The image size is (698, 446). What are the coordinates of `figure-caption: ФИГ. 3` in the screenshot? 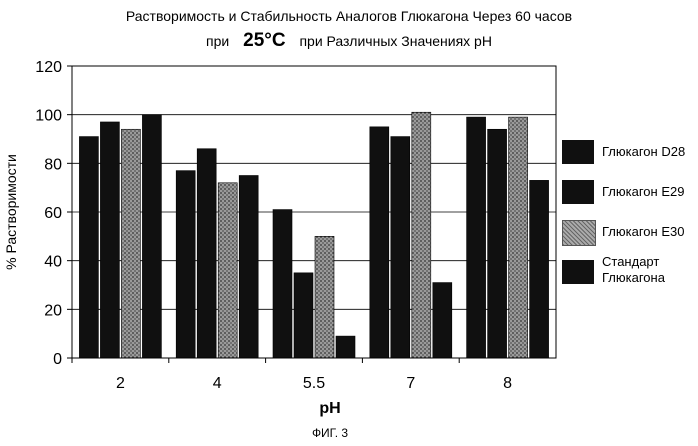 It's located at (330, 433).